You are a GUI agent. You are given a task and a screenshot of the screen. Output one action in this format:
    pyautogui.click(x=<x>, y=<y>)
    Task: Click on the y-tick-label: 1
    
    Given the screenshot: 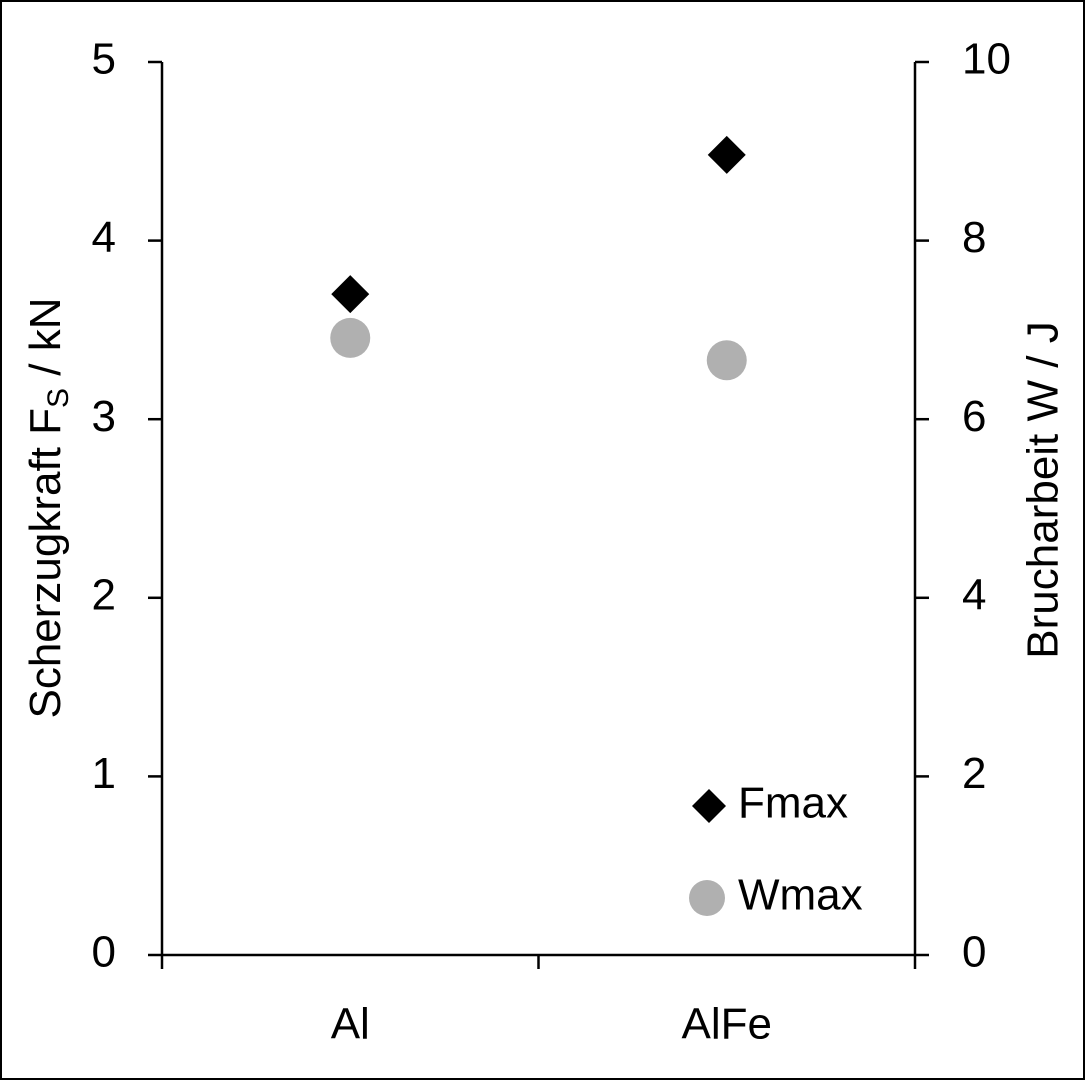 What is the action you would take?
    pyautogui.click(x=104, y=773)
    